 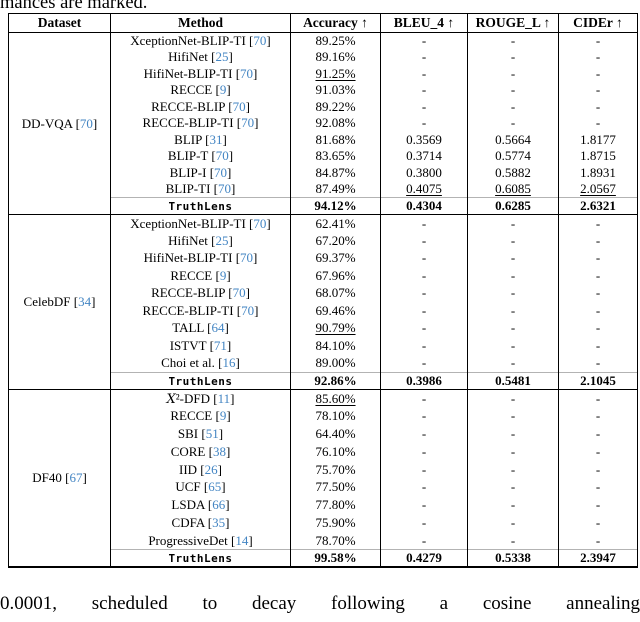 I want to click on table-row: CDFA [35] 75.90% - - -, so click(x=323, y=523).